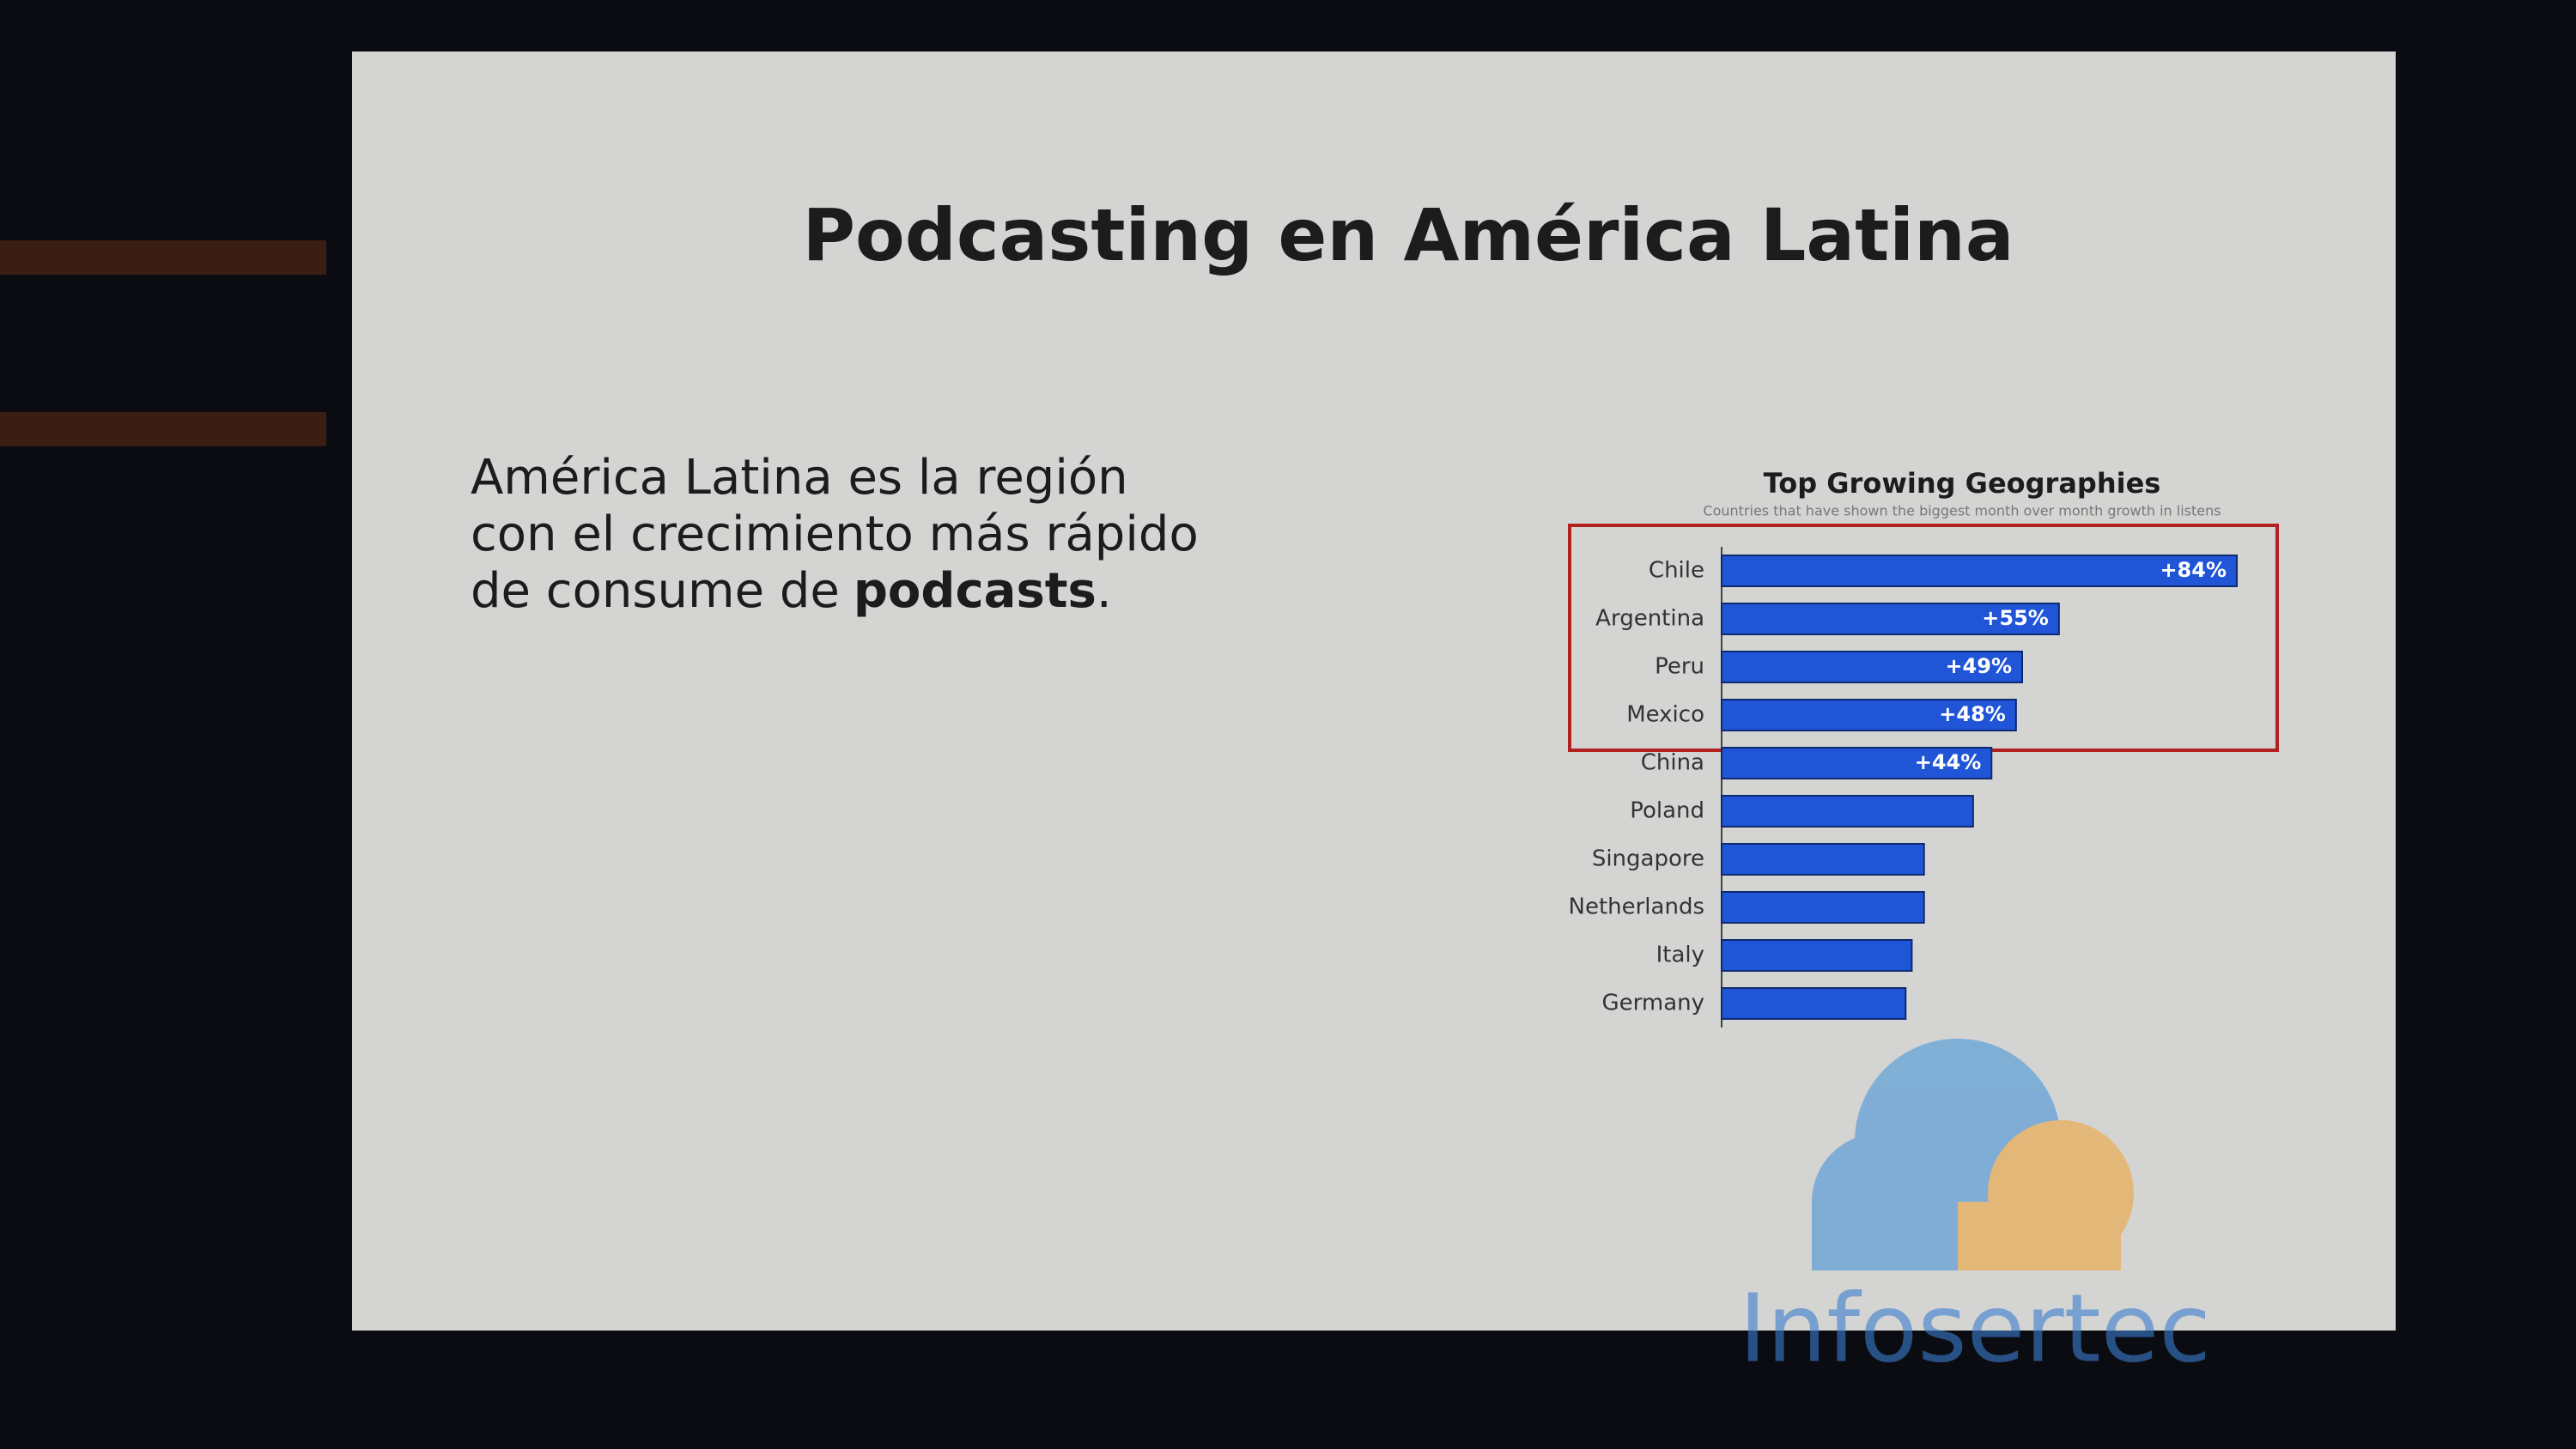  Describe the element at coordinates (2016, 618) in the screenshot. I see `value-label: +55%` at that location.